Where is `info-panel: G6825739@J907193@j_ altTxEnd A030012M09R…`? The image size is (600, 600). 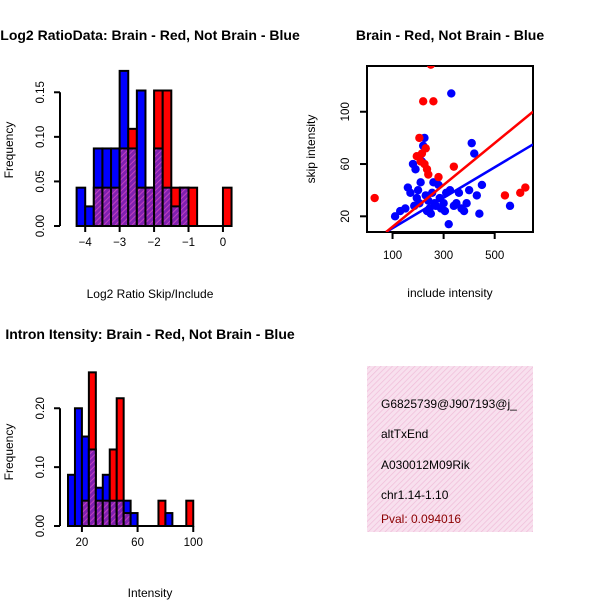
info-panel: G6825739@J907193@j_ altTxEnd A030012M09R… is located at coordinates (450, 449).